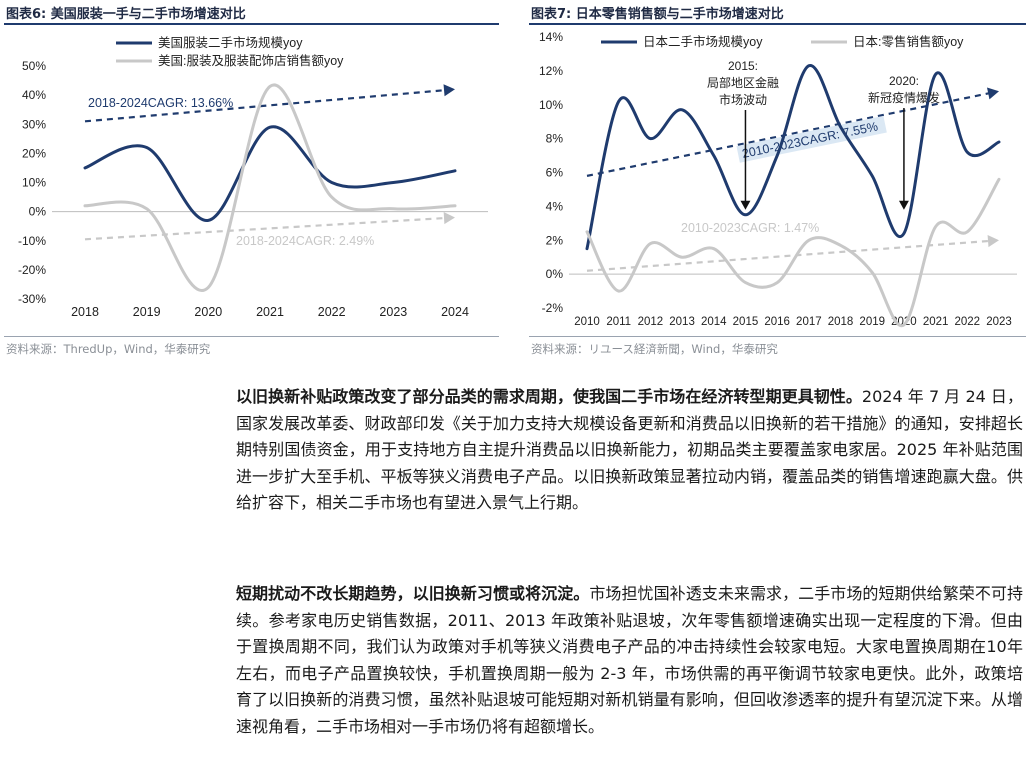  What do you see at coordinates (654, 349) in the screenshot?
I see `figure-7-source: 资料来源：リユース経済新聞，Wind，华泰研究` at bounding box center [654, 349].